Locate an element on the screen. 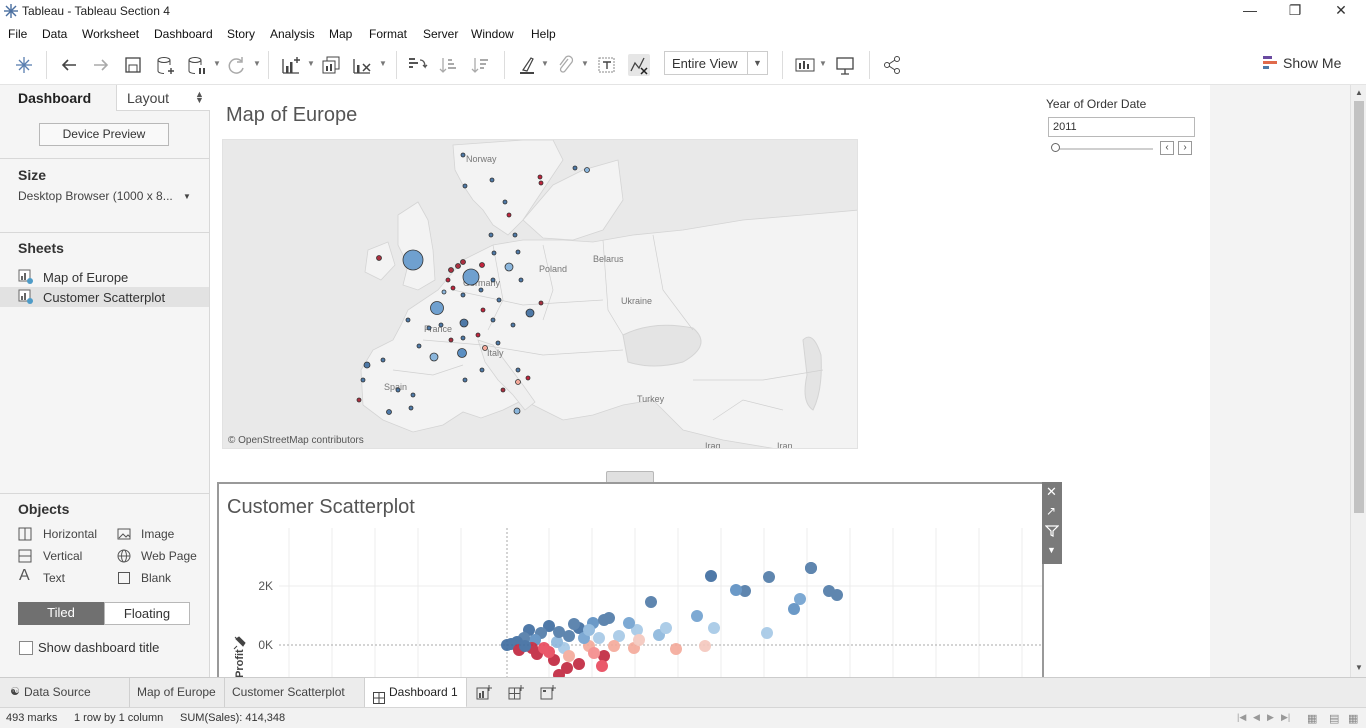 The image size is (1366, 728). previous-tab-icon: ◀ is located at coordinates (1256, 717).